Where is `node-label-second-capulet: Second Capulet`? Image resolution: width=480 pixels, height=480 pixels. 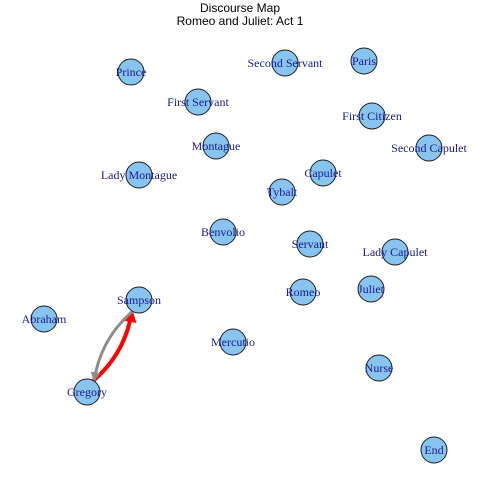 node-label-second-capulet: Second Capulet is located at coordinates (429, 148).